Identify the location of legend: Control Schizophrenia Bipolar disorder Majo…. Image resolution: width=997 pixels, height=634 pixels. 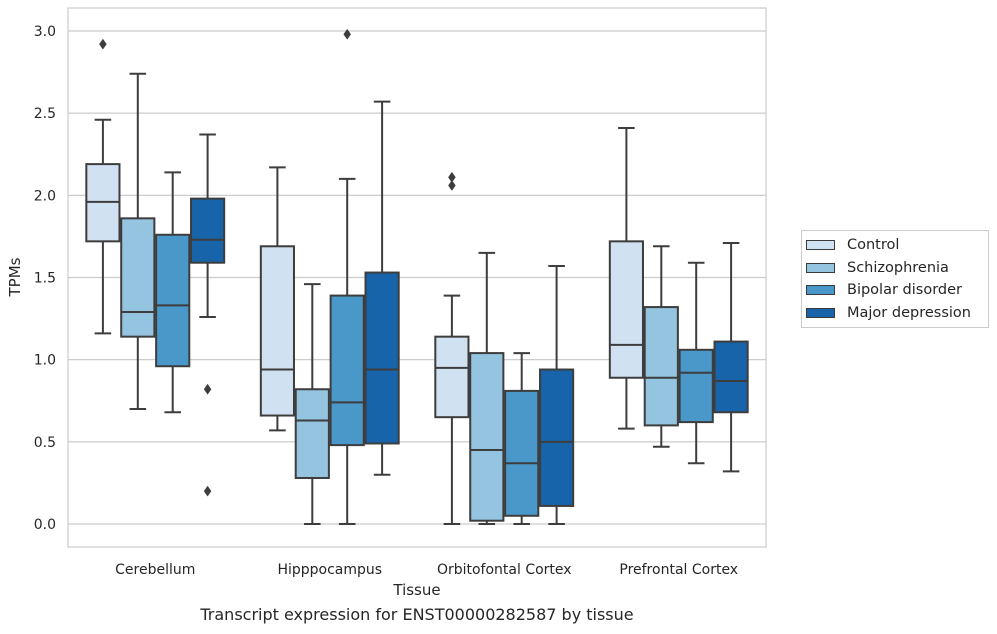
(895, 279).